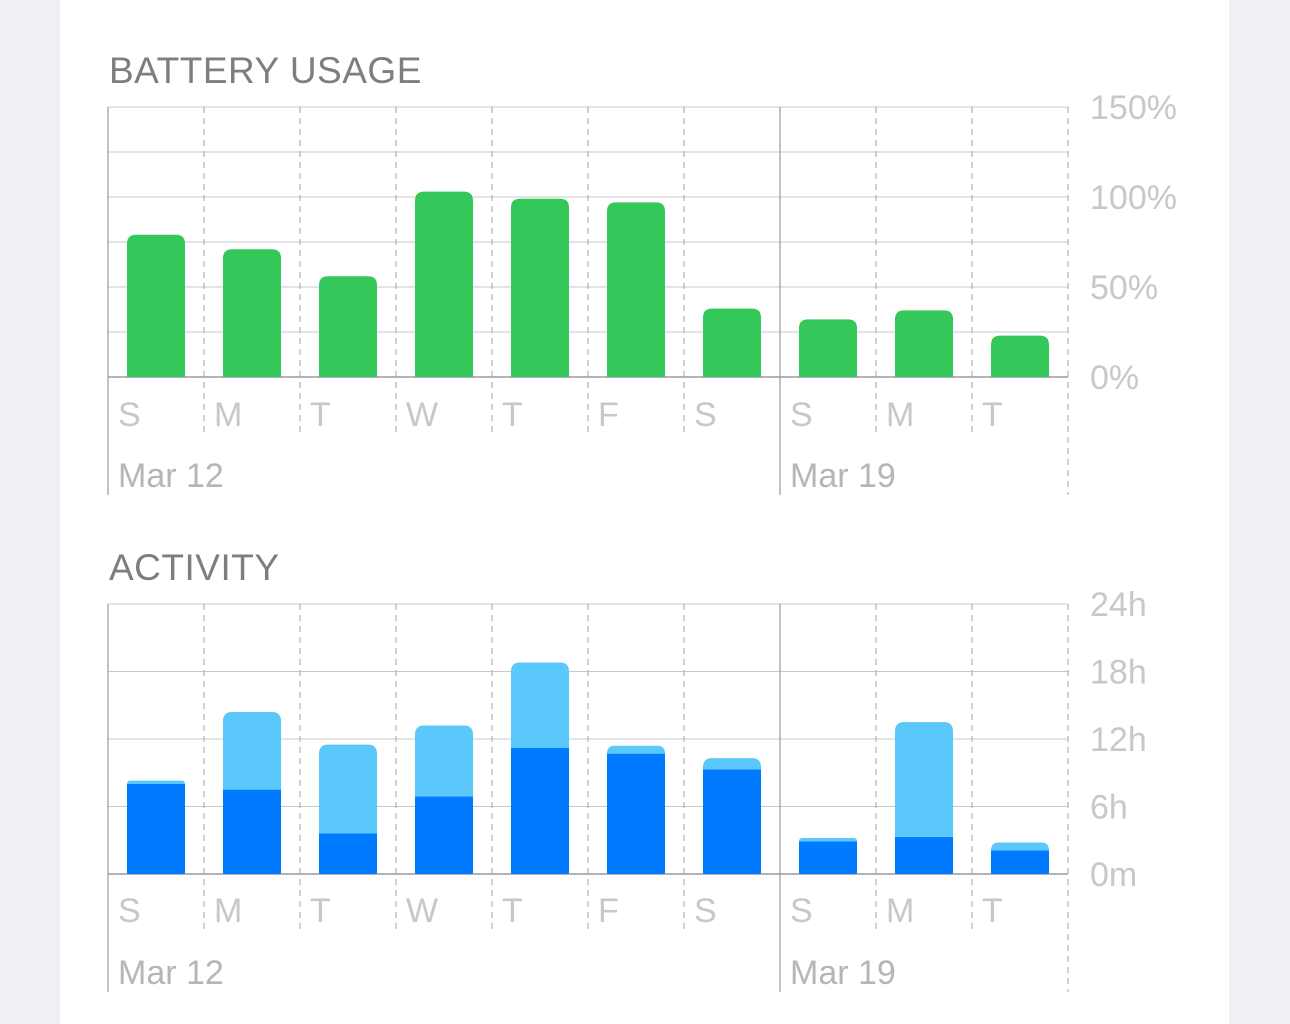 The height and width of the screenshot is (1024, 1290). I want to click on activity-title: ACTIVITY, so click(194, 567).